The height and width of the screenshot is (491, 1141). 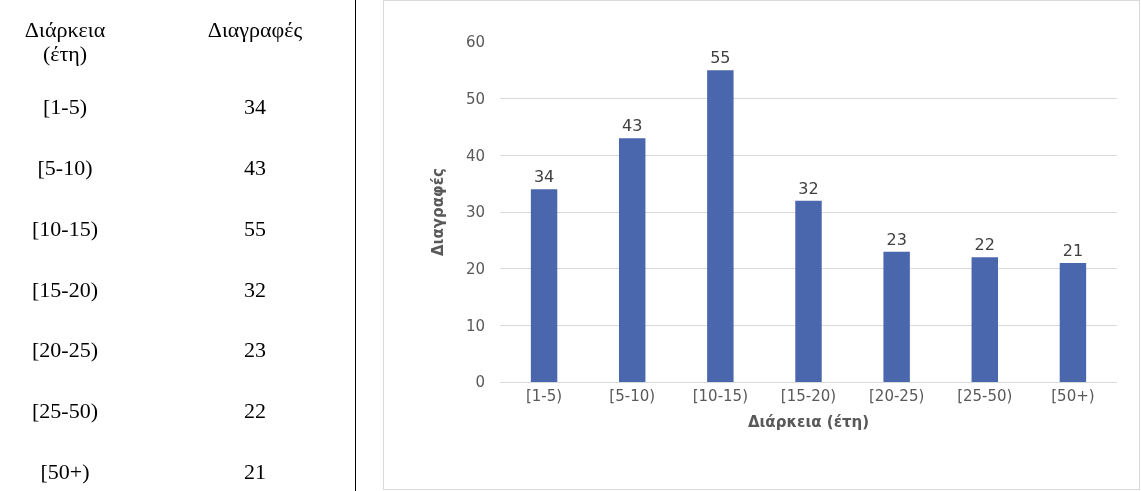 What do you see at coordinates (65, 228) in the screenshot?
I see `category-label: [10-15)` at bounding box center [65, 228].